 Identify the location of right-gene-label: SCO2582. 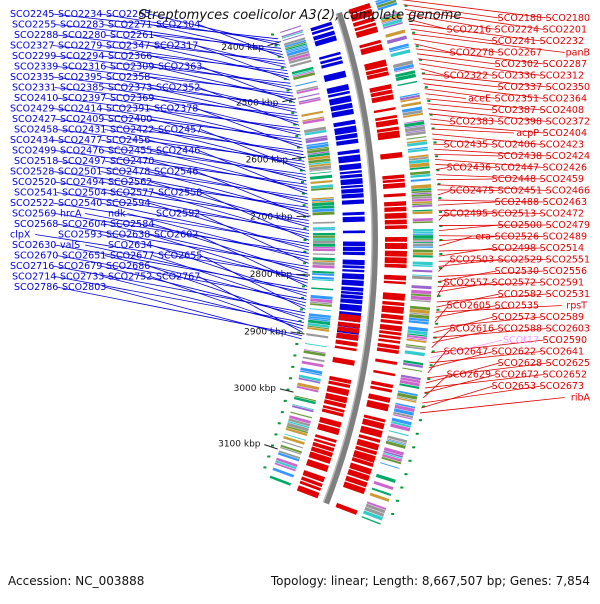
(520, 294).